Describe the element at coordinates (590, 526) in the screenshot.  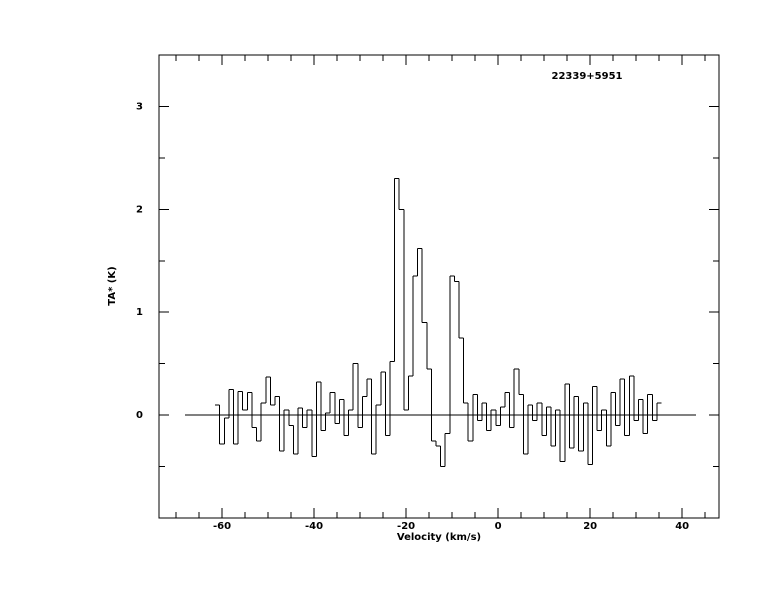
I see `x-tick-label: 20` at that location.